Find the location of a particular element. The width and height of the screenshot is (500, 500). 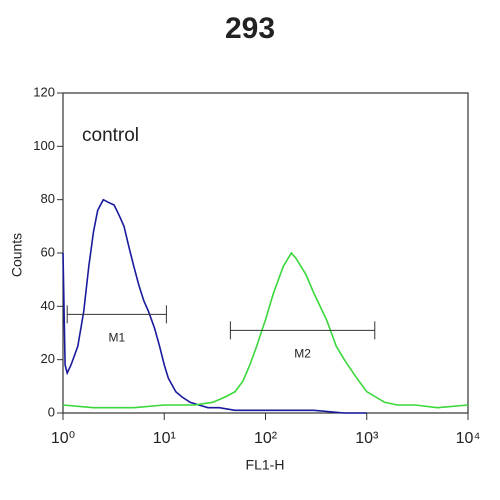

x-tick-label: 10⁰ is located at coordinates (63, 438).